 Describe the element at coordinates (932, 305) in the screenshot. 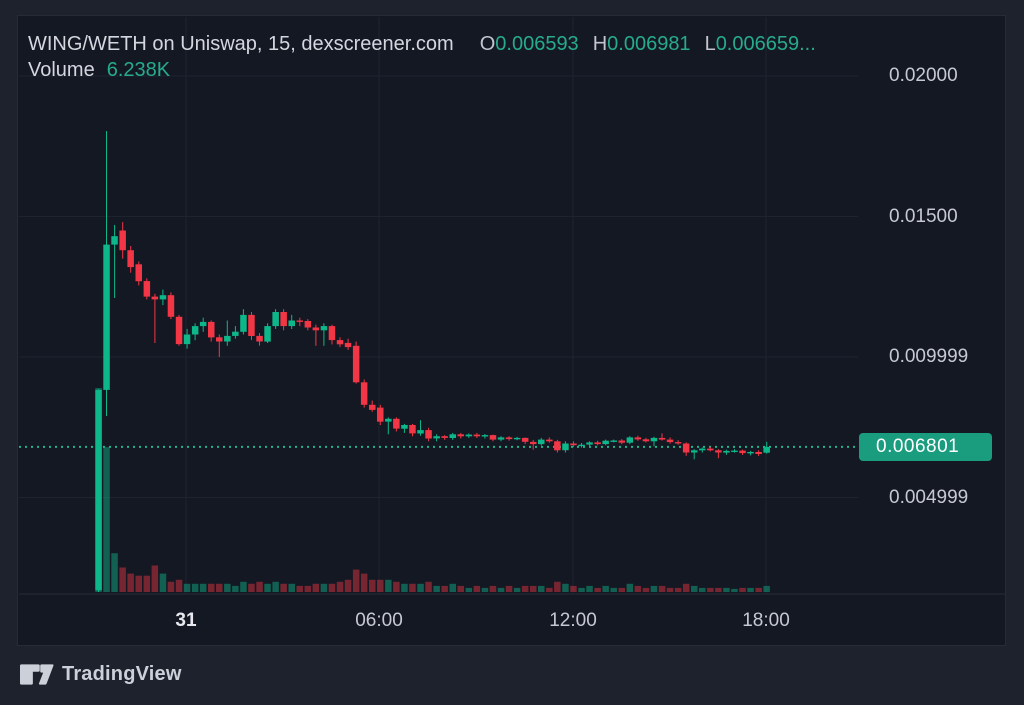

I see `price-axis: 0.02000 0.01500 0.009999 0.004999` at that location.